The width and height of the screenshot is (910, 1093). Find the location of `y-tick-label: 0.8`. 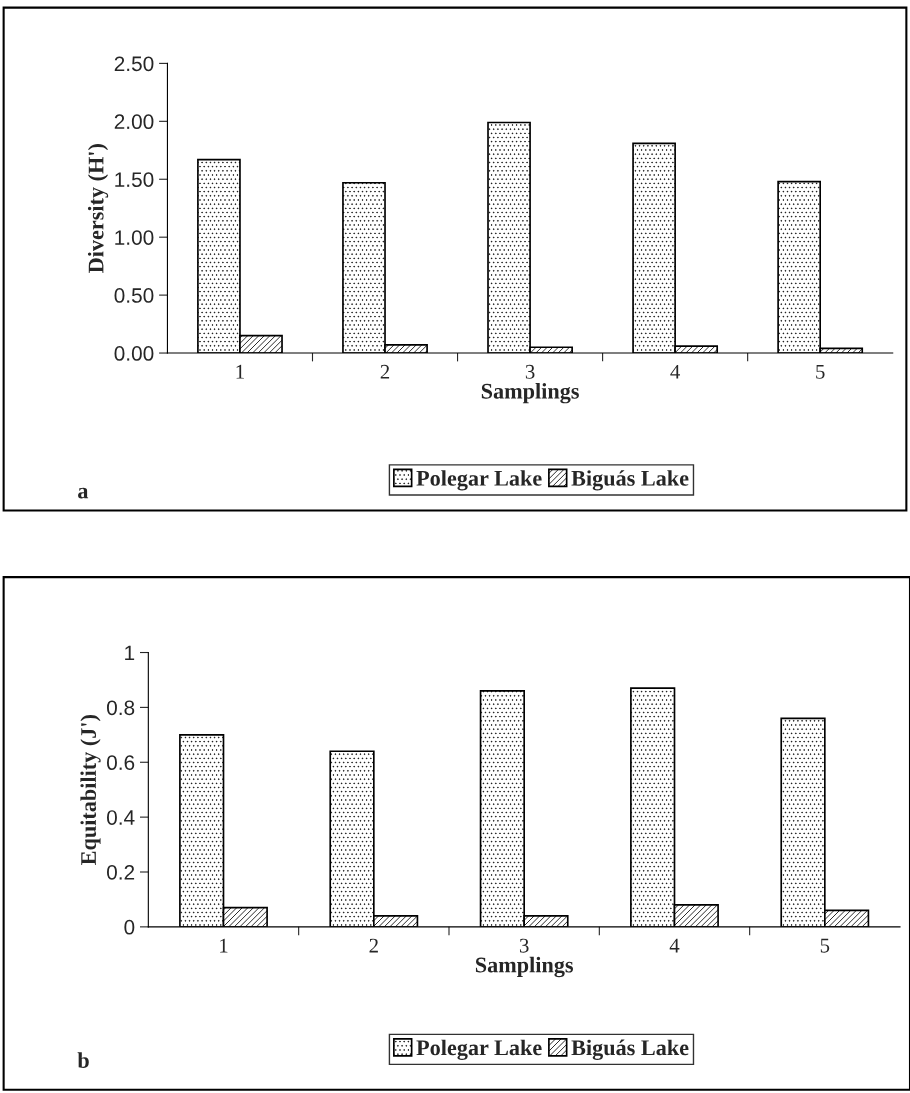

y-tick-label: 0.8 is located at coordinates (120, 708).